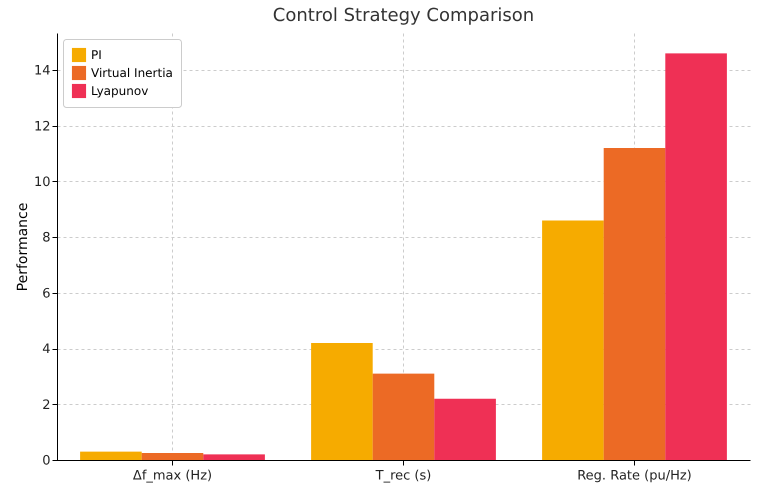 The width and height of the screenshot is (760, 484). Describe the element at coordinates (46, 294) in the screenshot. I see `y-tick-label: 6` at that location.